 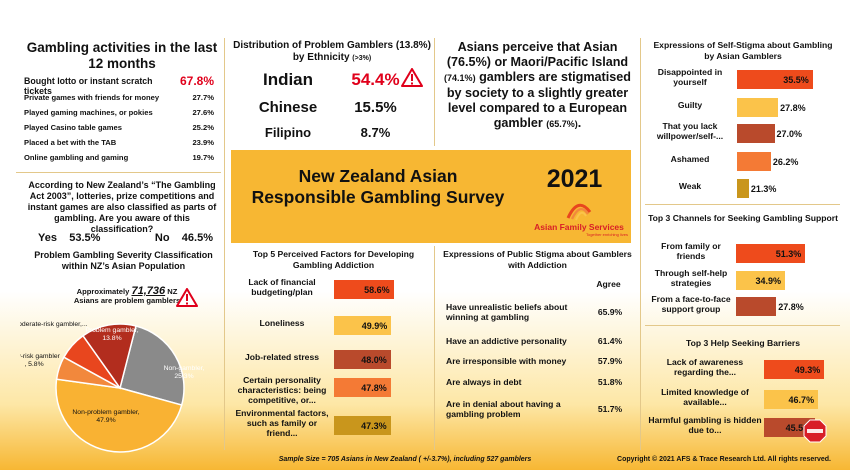 What do you see at coordinates (375, 132) in the screenshot?
I see `ethnicity-value: 8.7%` at bounding box center [375, 132].